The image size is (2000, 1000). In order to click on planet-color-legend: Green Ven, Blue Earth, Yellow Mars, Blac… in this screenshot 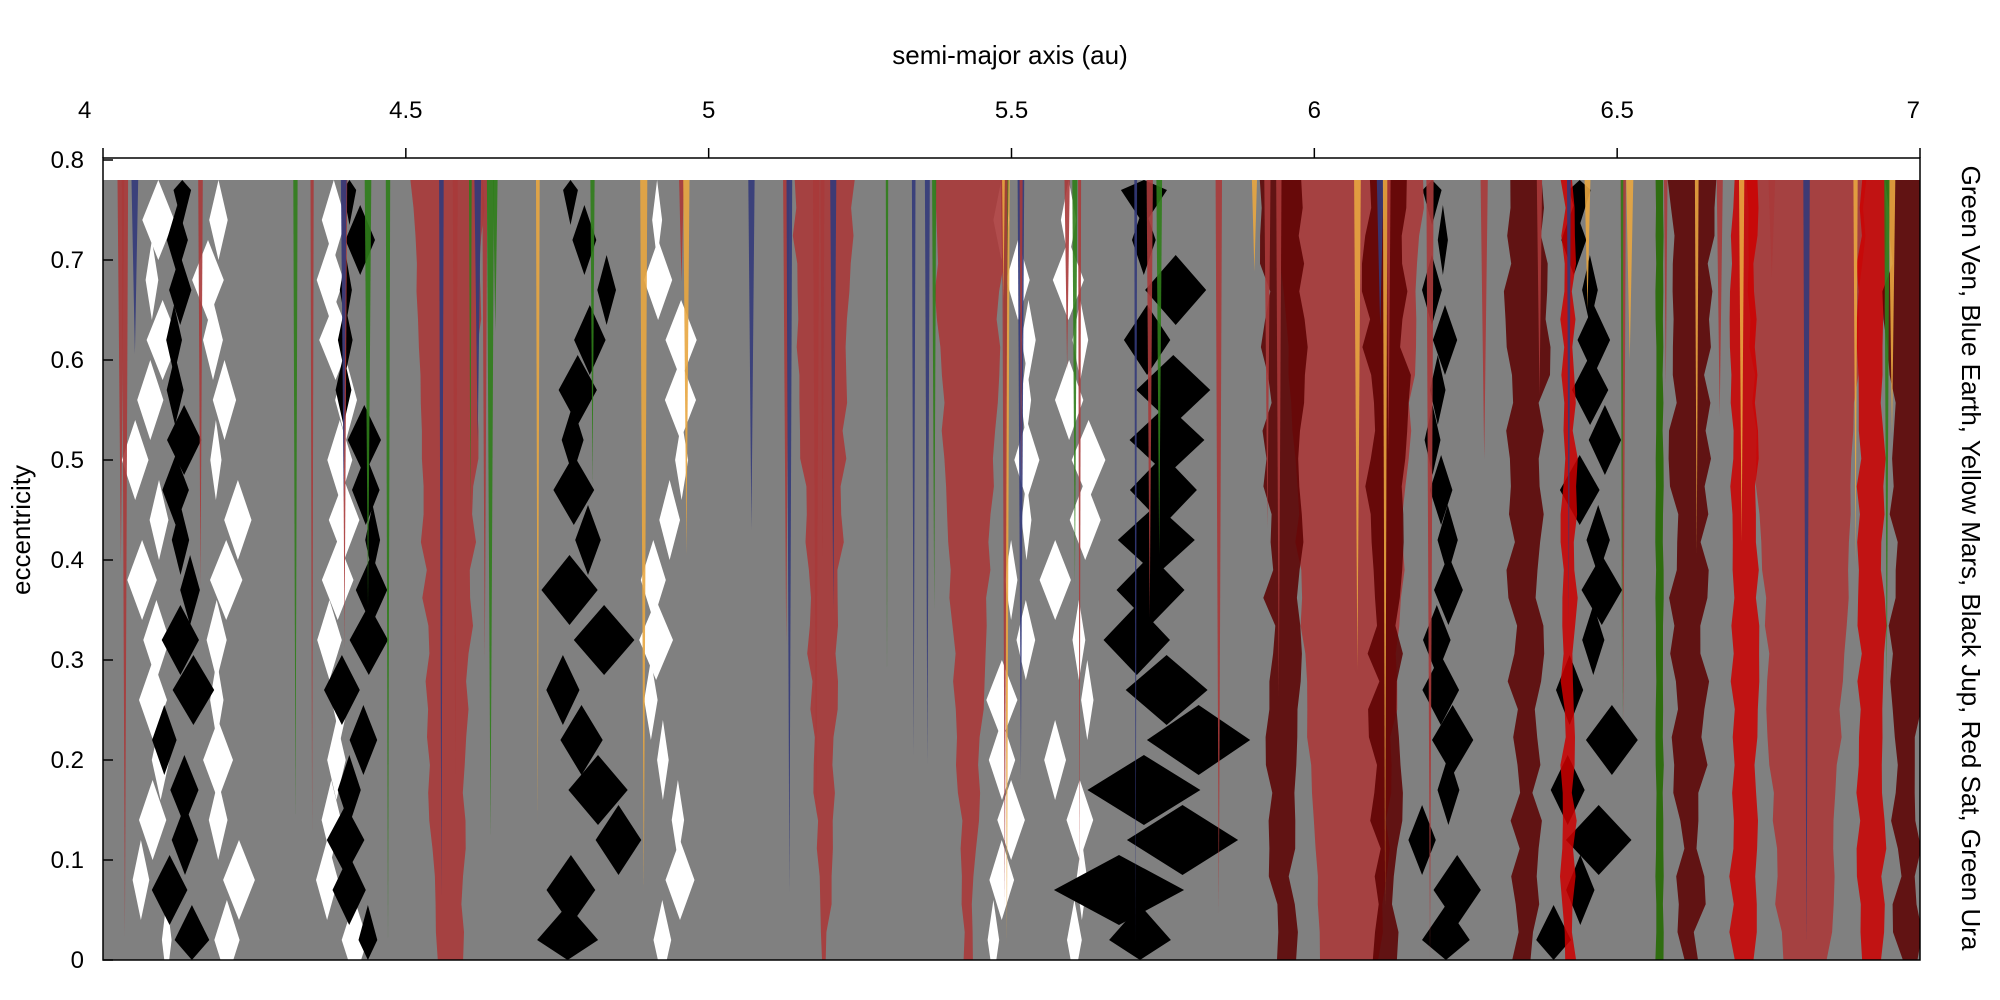, I will do `click(1971, 558)`.